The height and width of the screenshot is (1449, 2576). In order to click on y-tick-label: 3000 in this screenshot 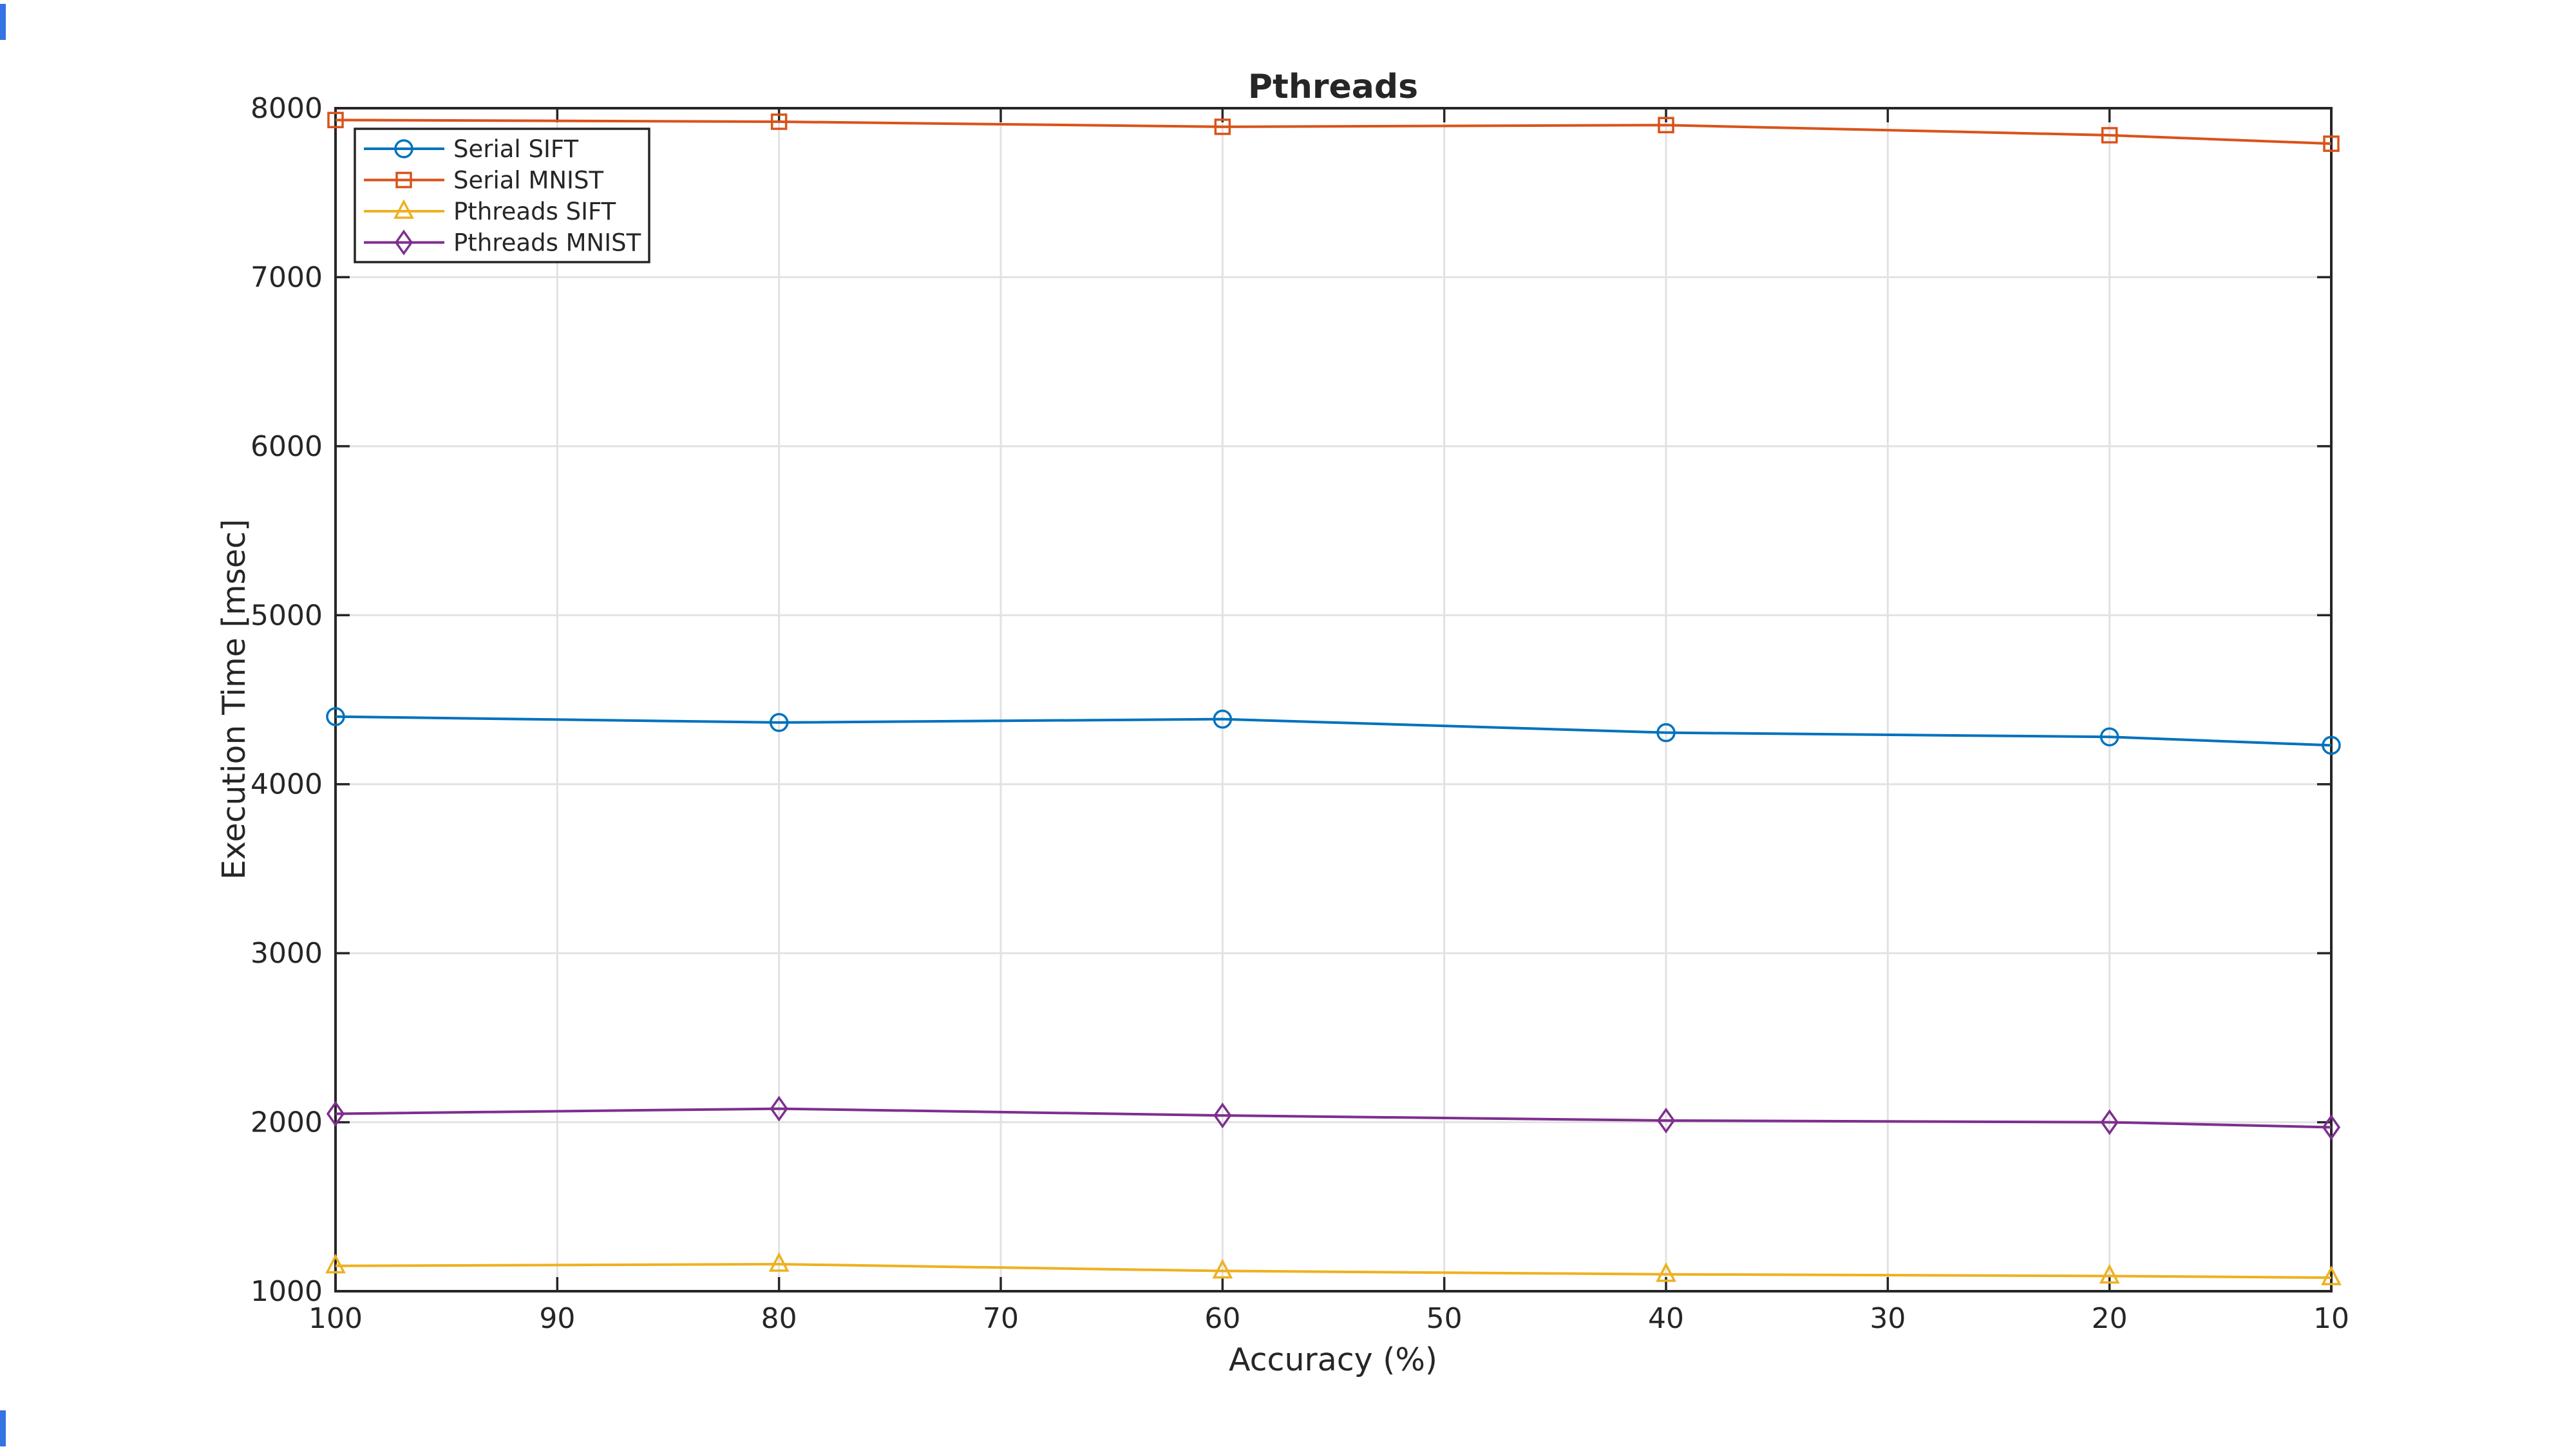, I will do `click(287, 953)`.